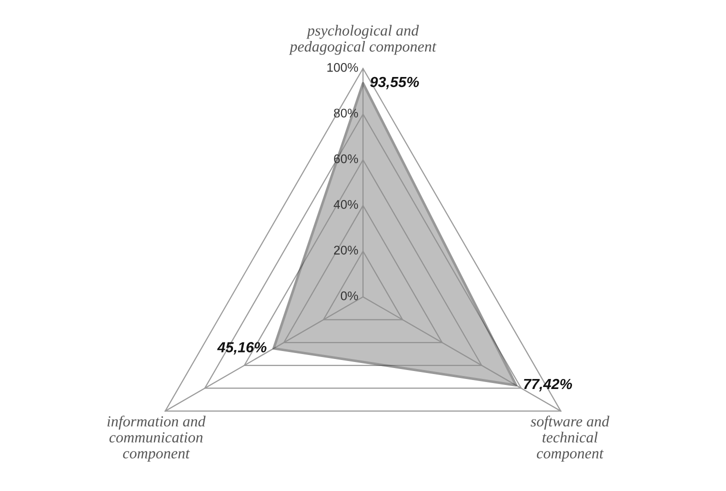 Image resolution: width=726 pixels, height=491 pixels. Describe the element at coordinates (394, 83) in the screenshot. I see `data-label: 93,55%` at that location.